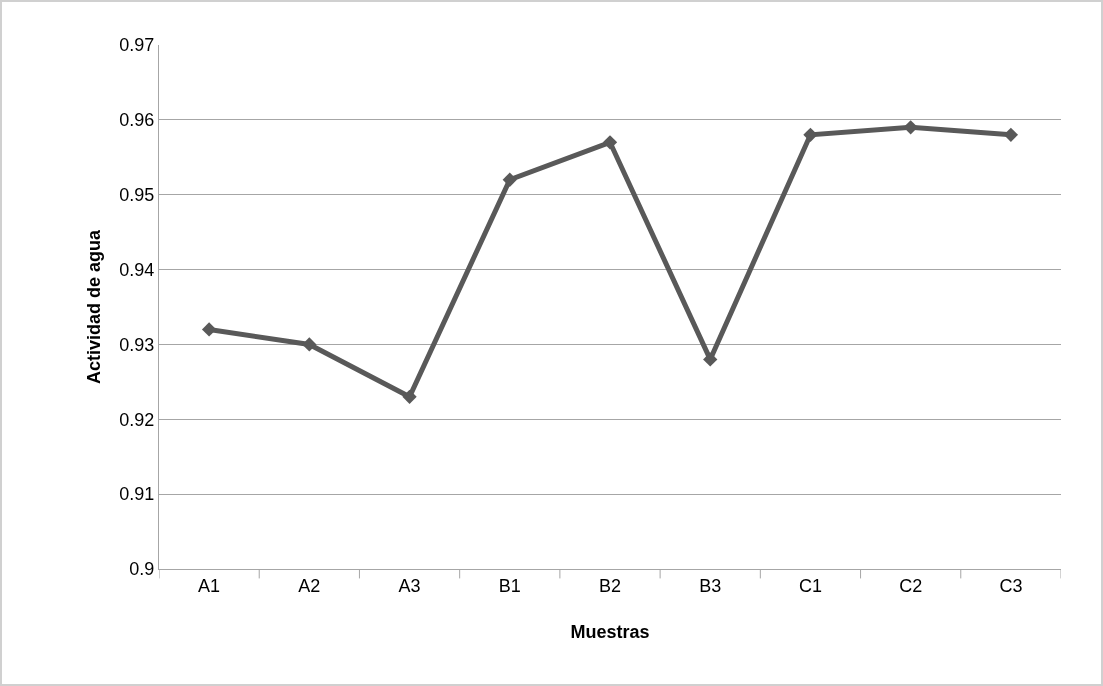  I want to click on x-tick-label: B1, so click(509, 585).